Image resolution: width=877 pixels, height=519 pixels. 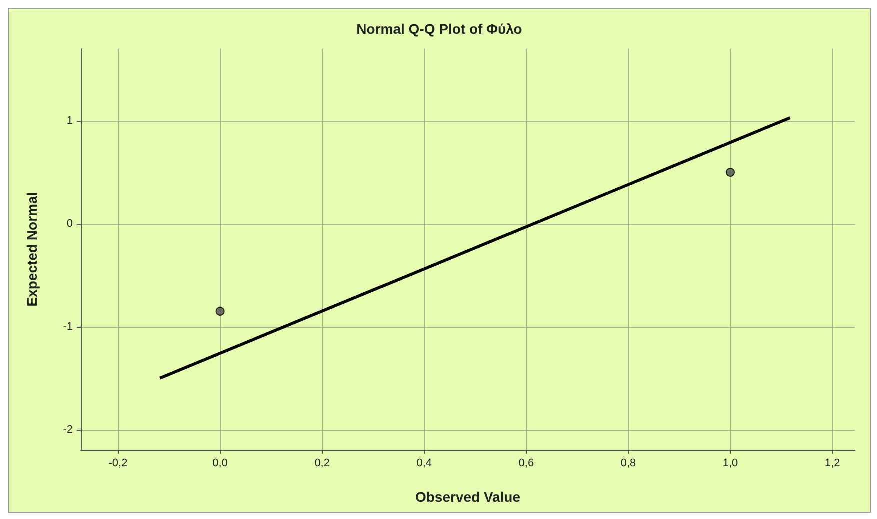 What do you see at coordinates (68, 430) in the screenshot?
I see `y-tick-label: -2` at bounding box center [68, 430].